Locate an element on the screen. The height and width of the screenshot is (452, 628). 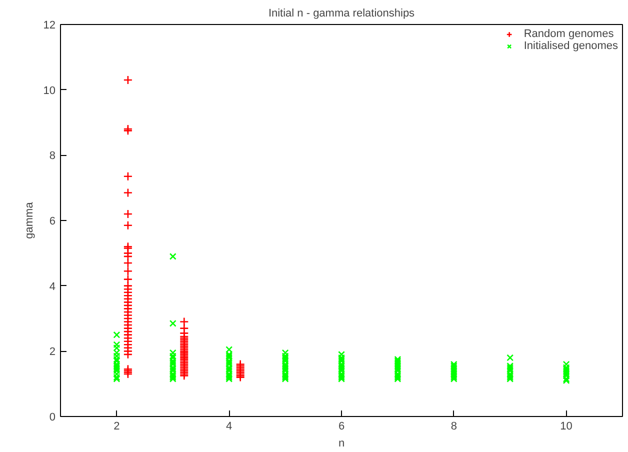
x-axis-title: n is located at coordinates (341, 444).